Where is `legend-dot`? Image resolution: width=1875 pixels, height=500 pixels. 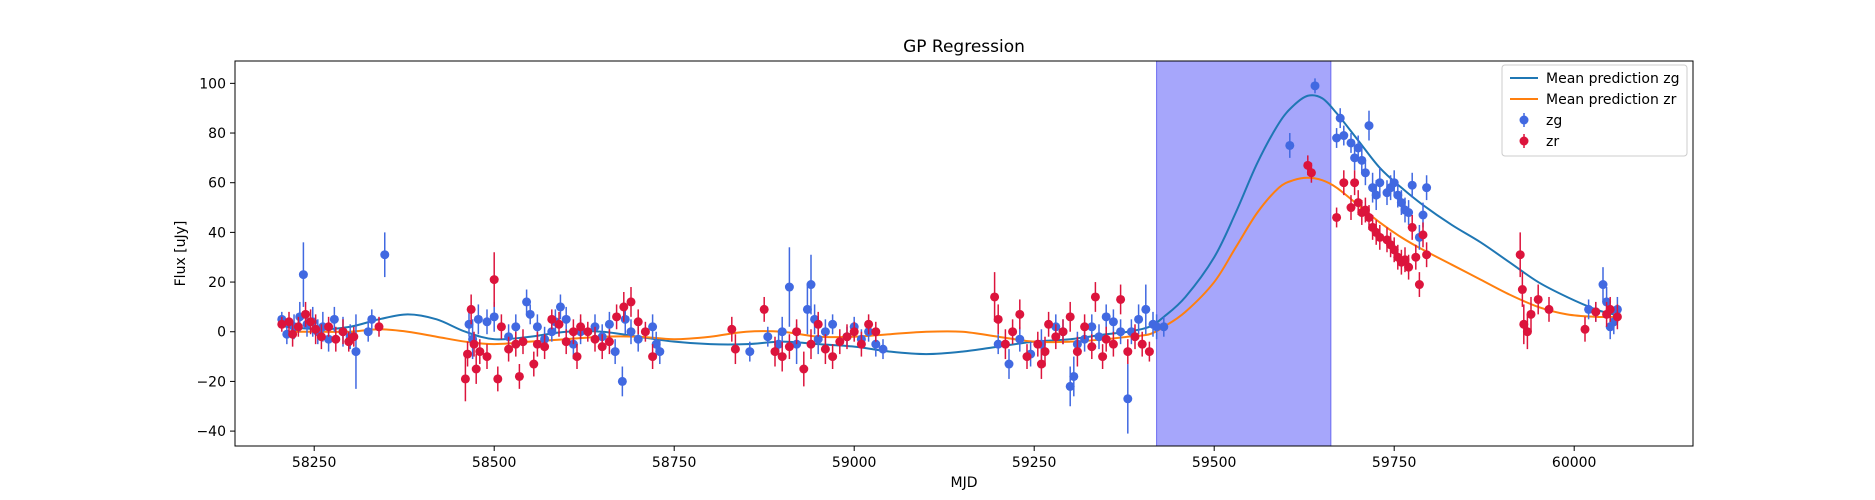 legend-dot is located at coordinates (1524, 141).